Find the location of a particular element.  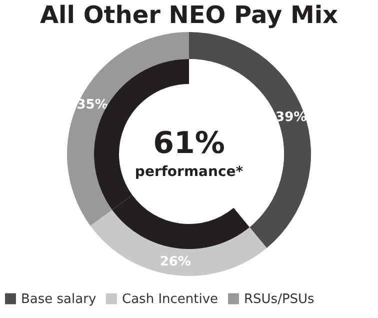

legend-label: Base salary is located at coordinates (58, 299).